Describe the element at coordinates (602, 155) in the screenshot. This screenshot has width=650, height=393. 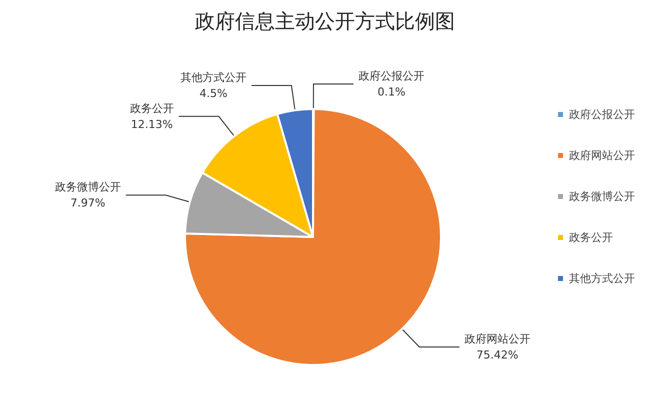
I see `legend-label: 政府网站公开` at that location.